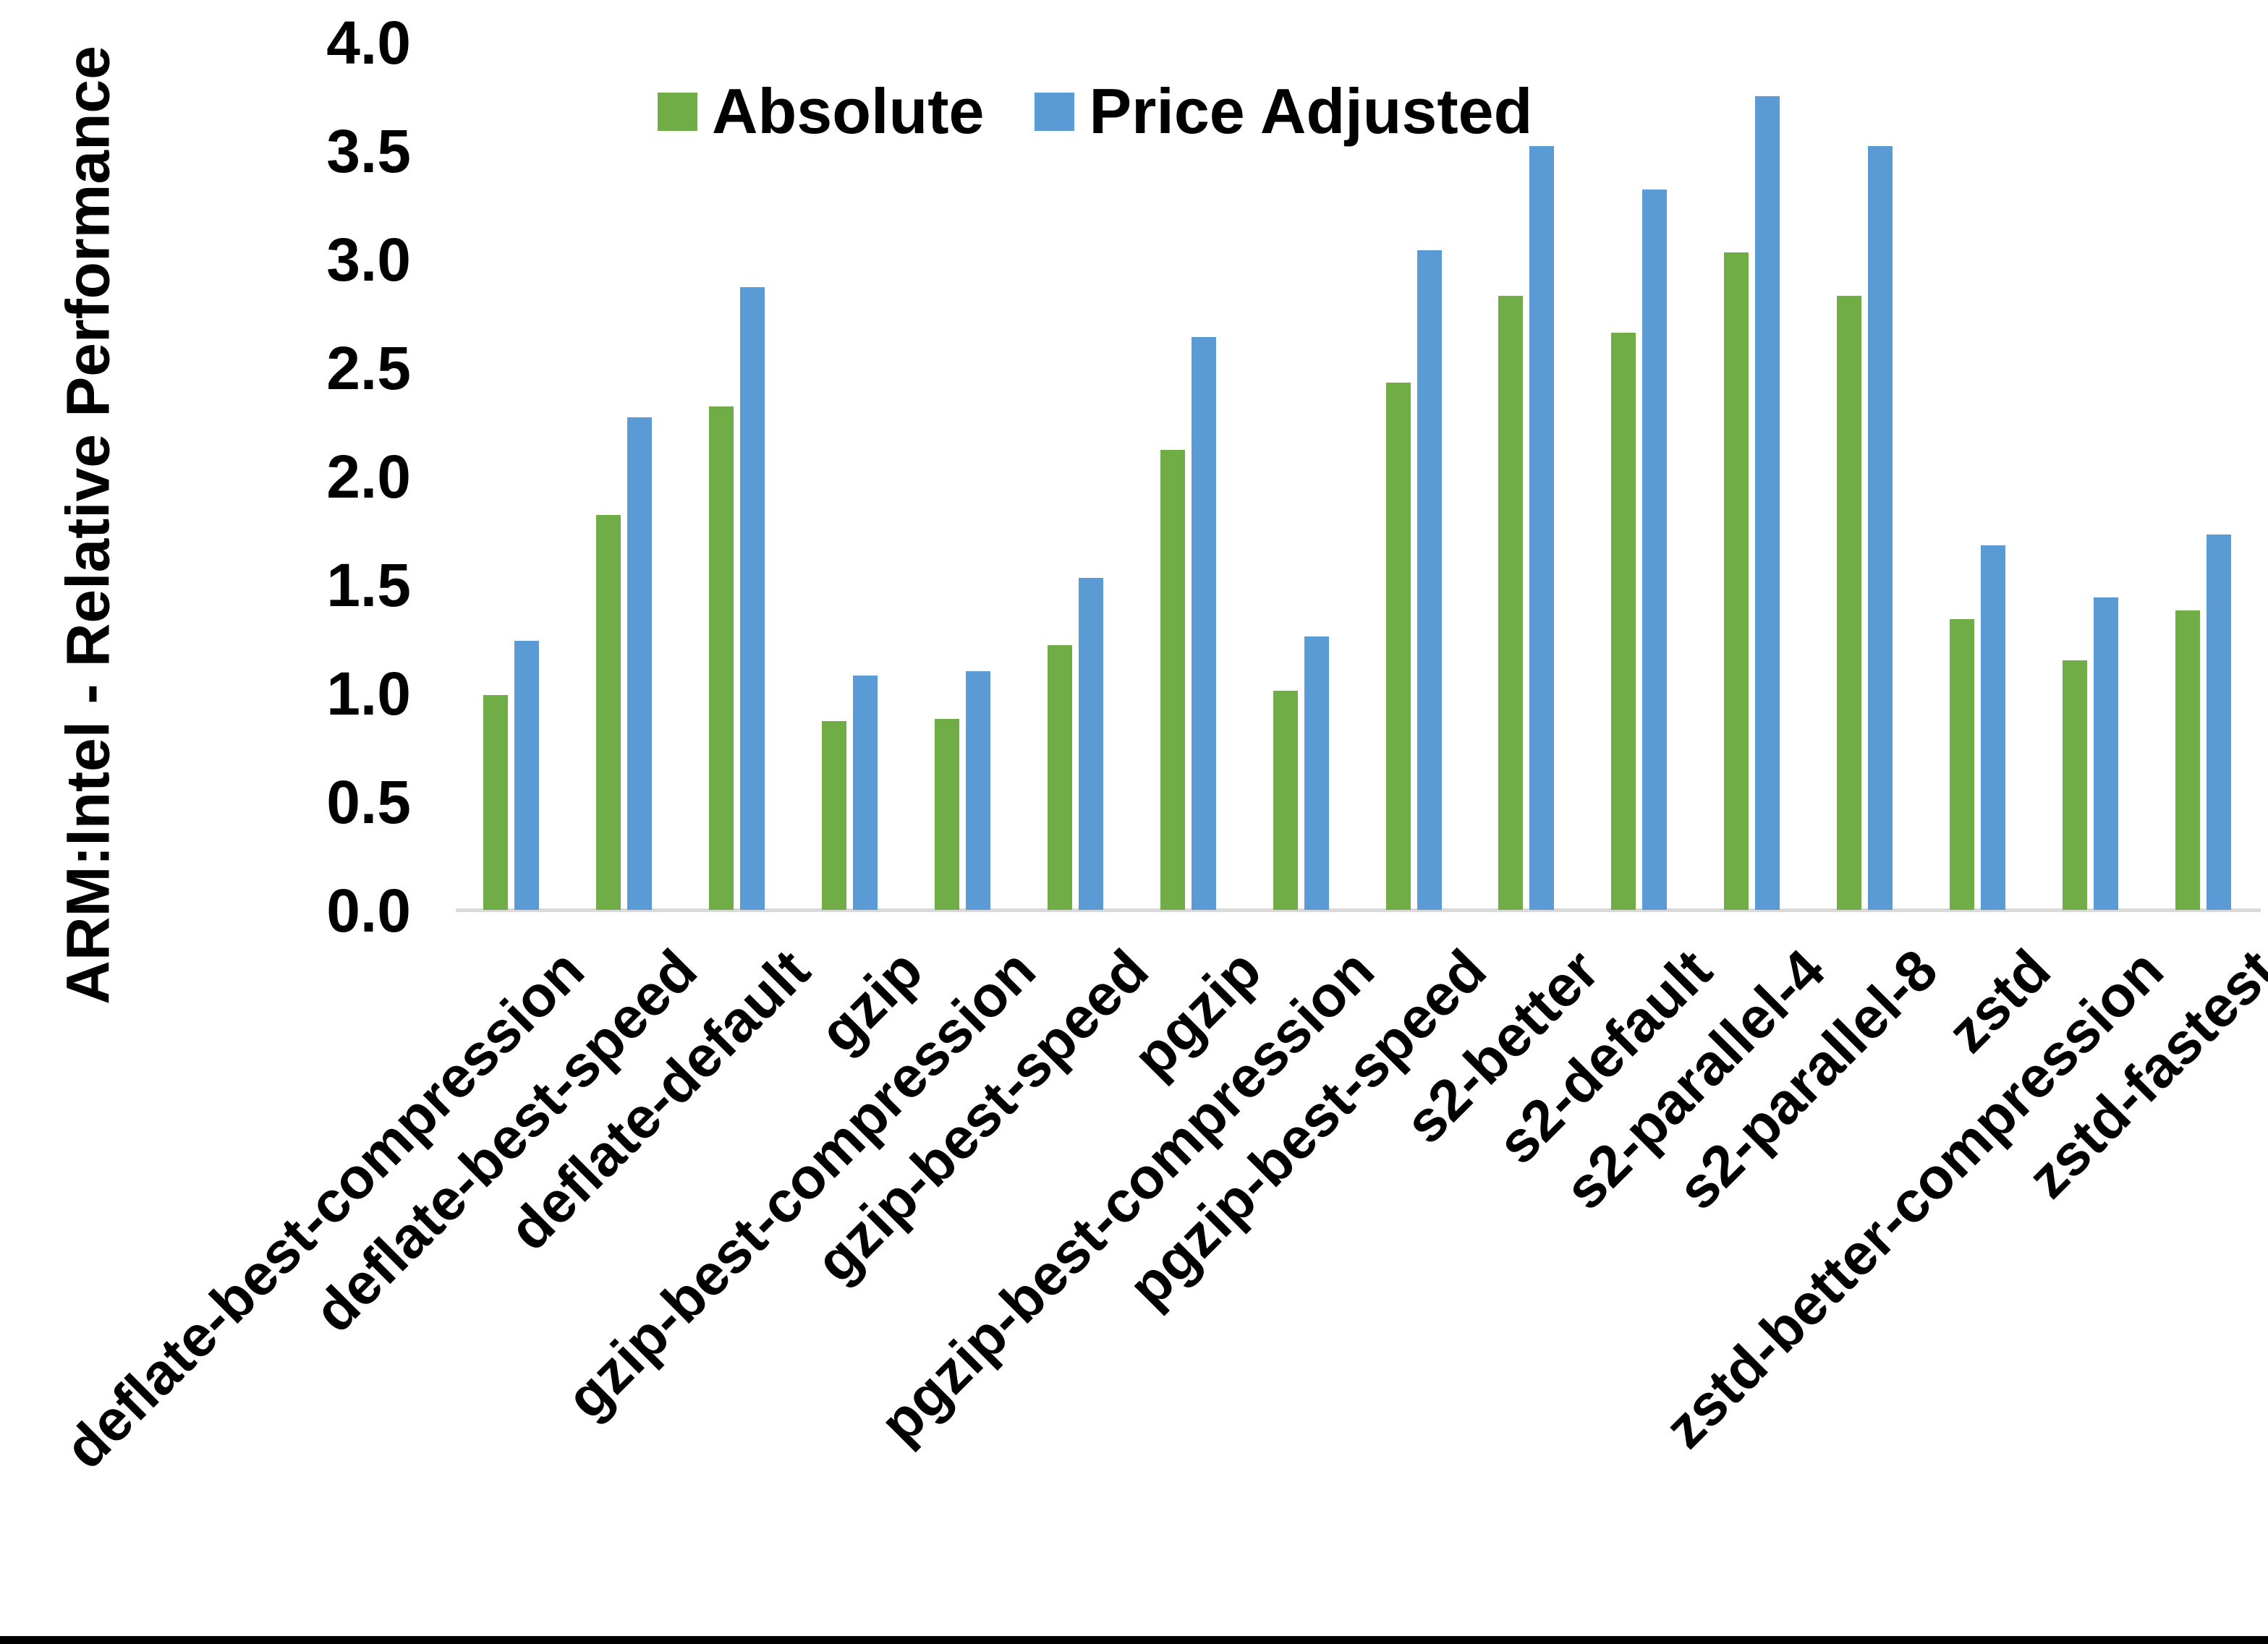 The image size is (2268, 1644). Describe the element at coordinates (946, 814) in the screenshot. I see `bar-absolute-gzip-best-compression` at that location.